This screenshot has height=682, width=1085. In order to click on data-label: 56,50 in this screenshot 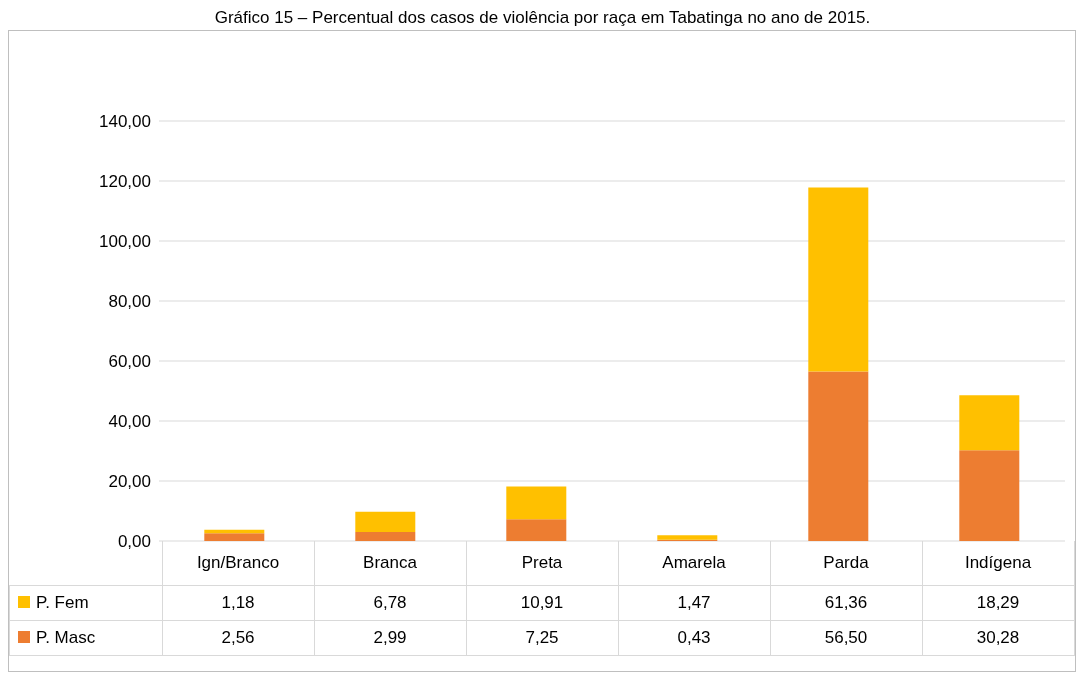, I will do `click(846, 638)`.